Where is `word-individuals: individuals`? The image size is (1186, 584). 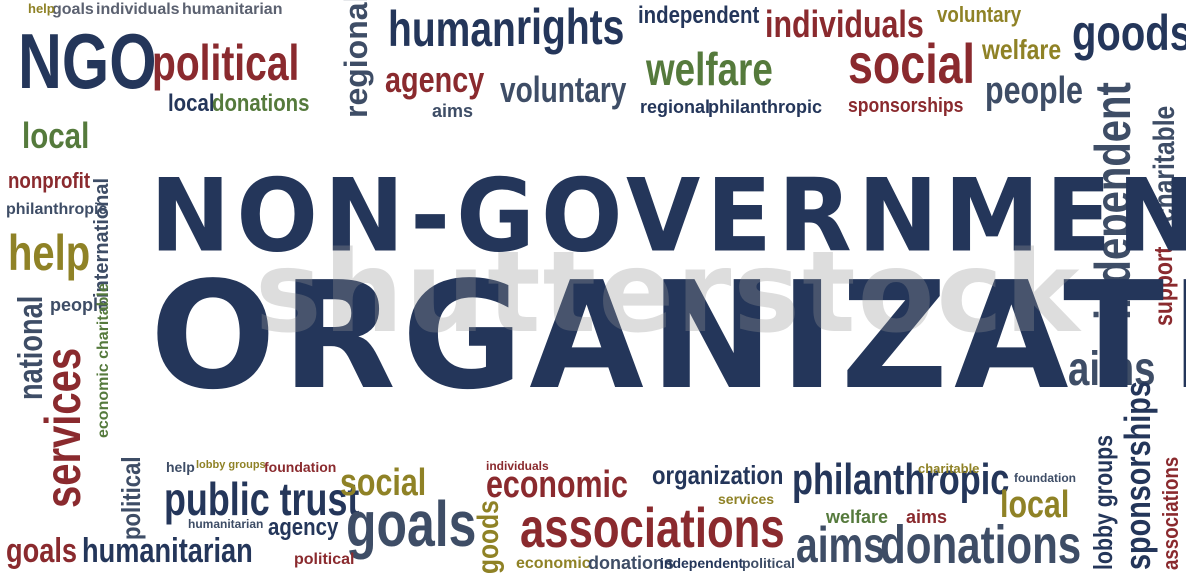 word-individuals: individuals is located at coordinates (138, 9).